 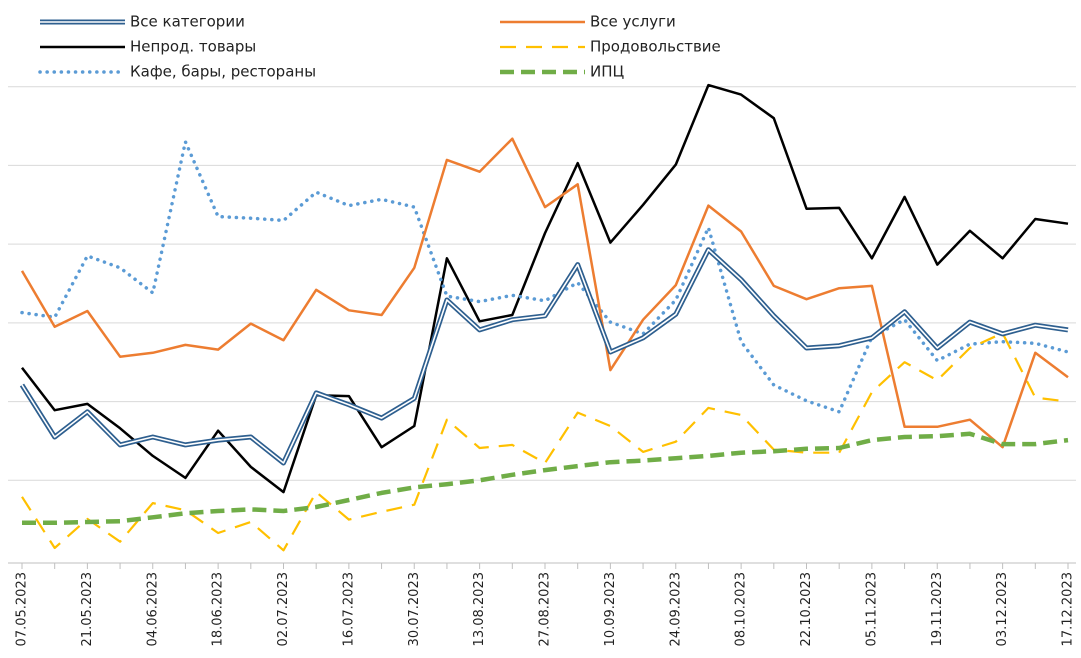 I want to click on legend-label: ИПЦ, so click(x=607, y=72).